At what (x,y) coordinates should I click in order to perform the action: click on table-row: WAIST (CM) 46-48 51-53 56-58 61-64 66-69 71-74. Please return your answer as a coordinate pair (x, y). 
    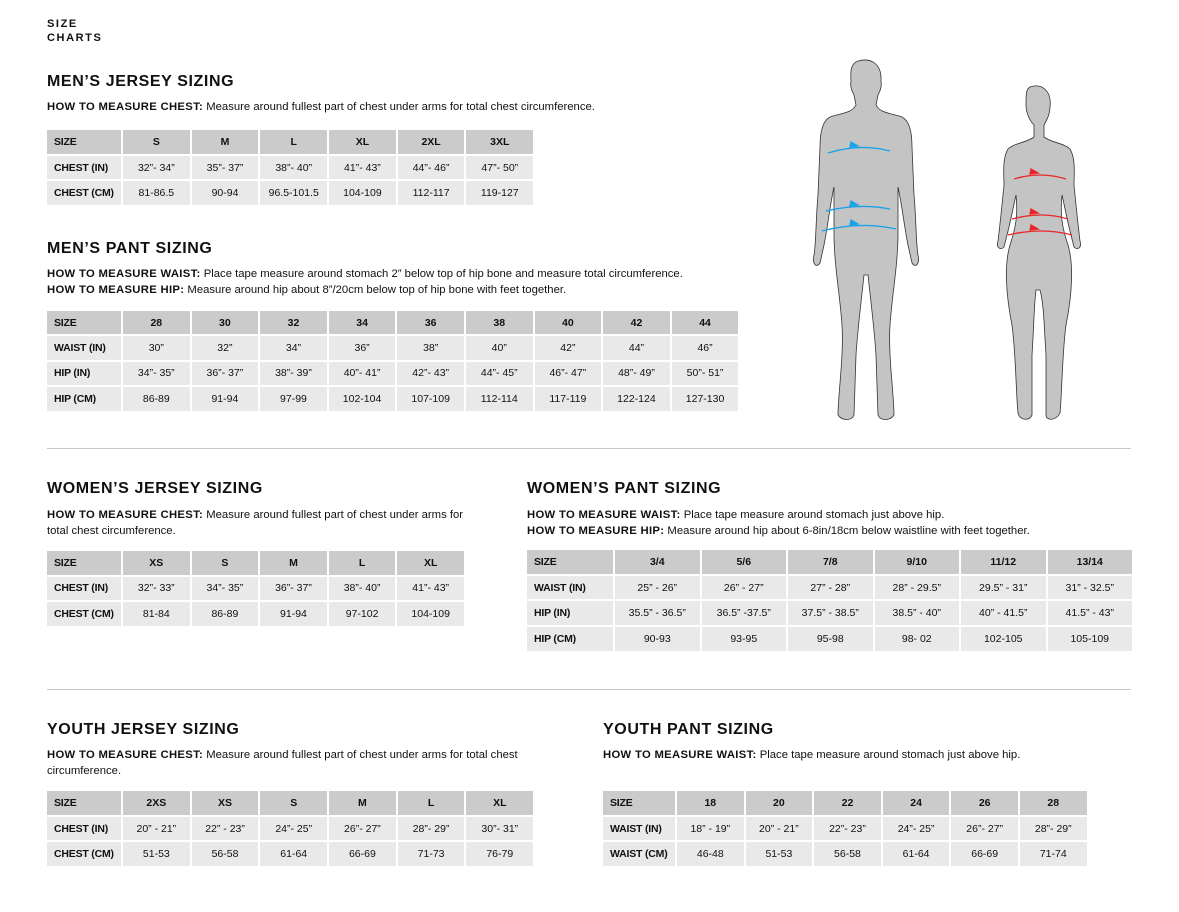
    Looking at the image, I should click on (845, 854).